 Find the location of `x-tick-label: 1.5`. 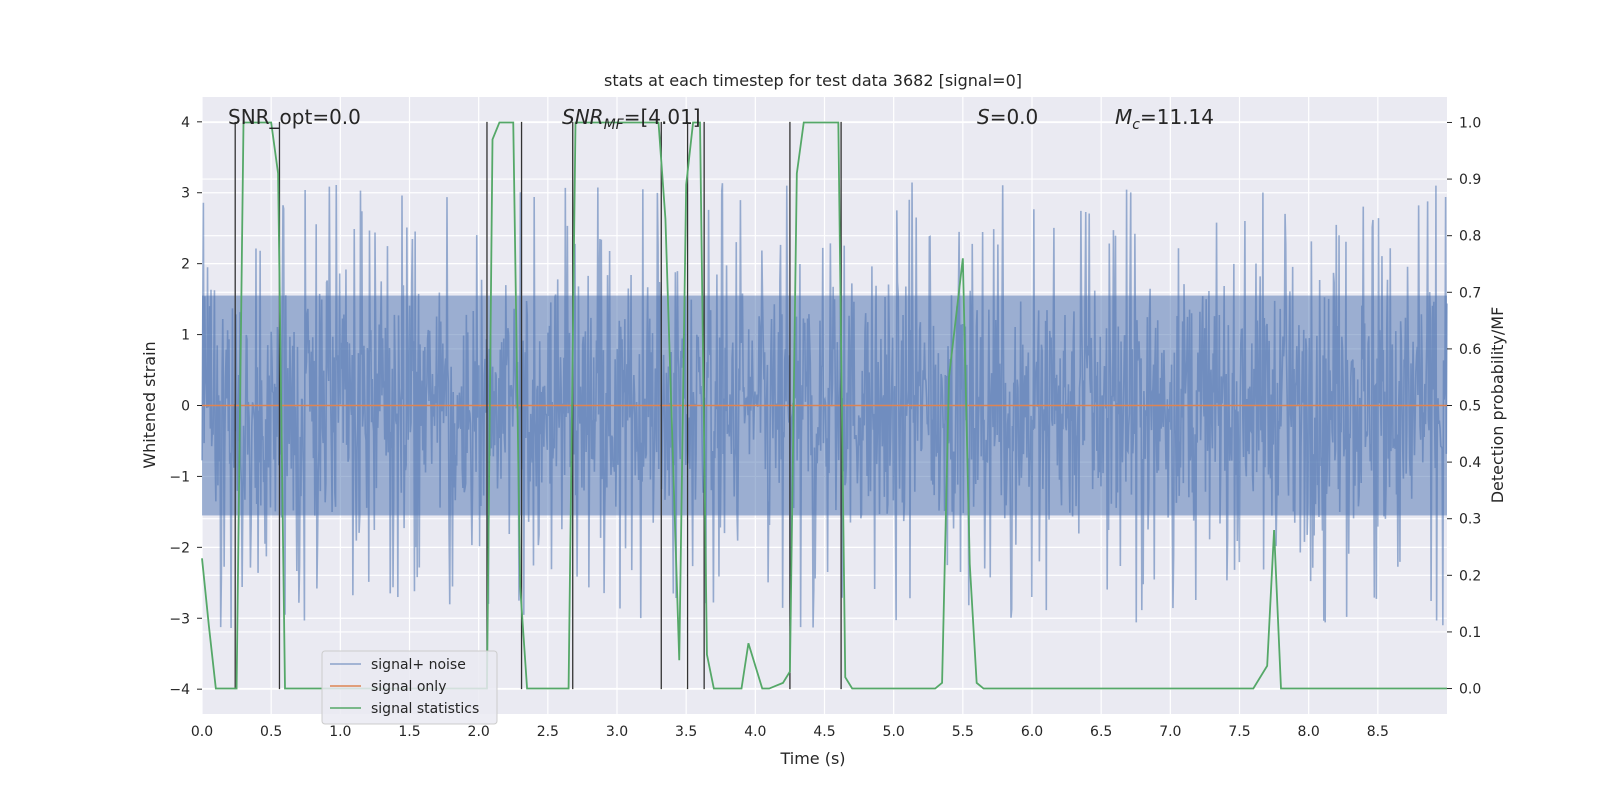

x-tick-label: 1.5 is located at coordinates (409, 732).